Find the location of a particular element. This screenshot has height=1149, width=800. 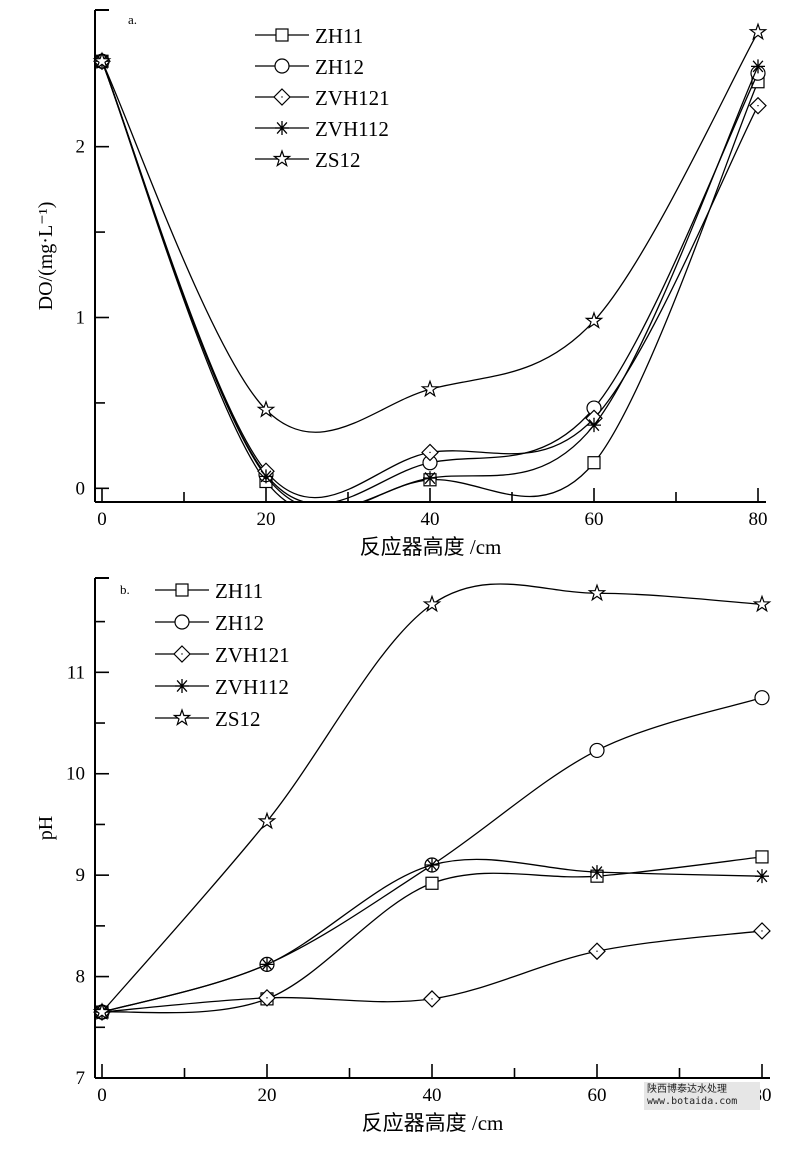

y-tick-label: 8 is located at coordinates (81, 977).